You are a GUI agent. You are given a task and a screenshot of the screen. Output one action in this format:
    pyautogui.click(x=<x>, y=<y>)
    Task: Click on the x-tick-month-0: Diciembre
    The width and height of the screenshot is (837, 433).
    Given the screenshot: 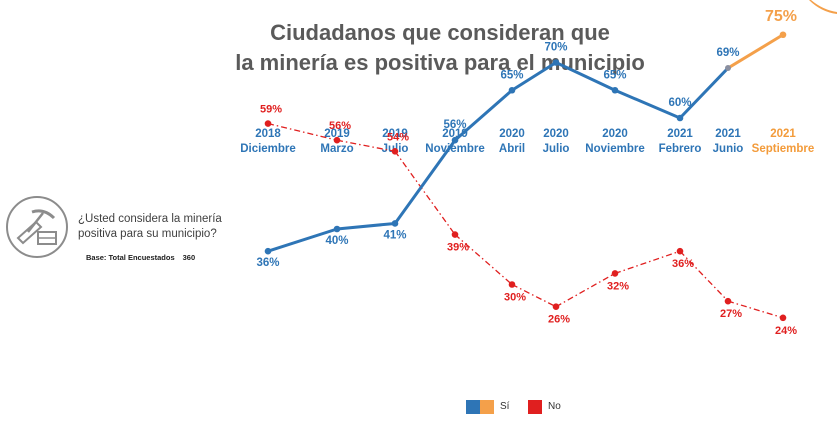 What is the action you would take?
    pyautogui.click(x=268, y=149)
    